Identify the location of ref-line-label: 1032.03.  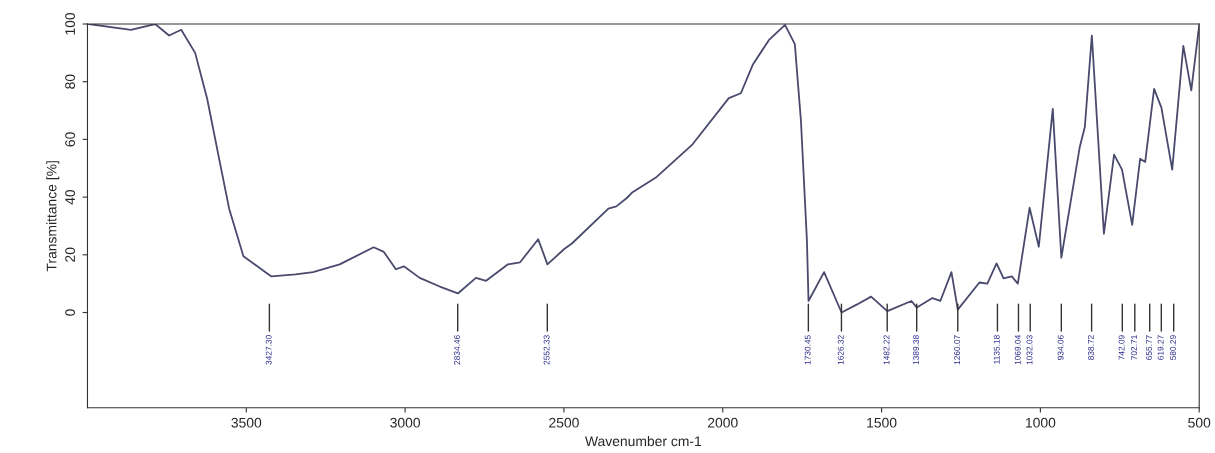
(1029, 350).